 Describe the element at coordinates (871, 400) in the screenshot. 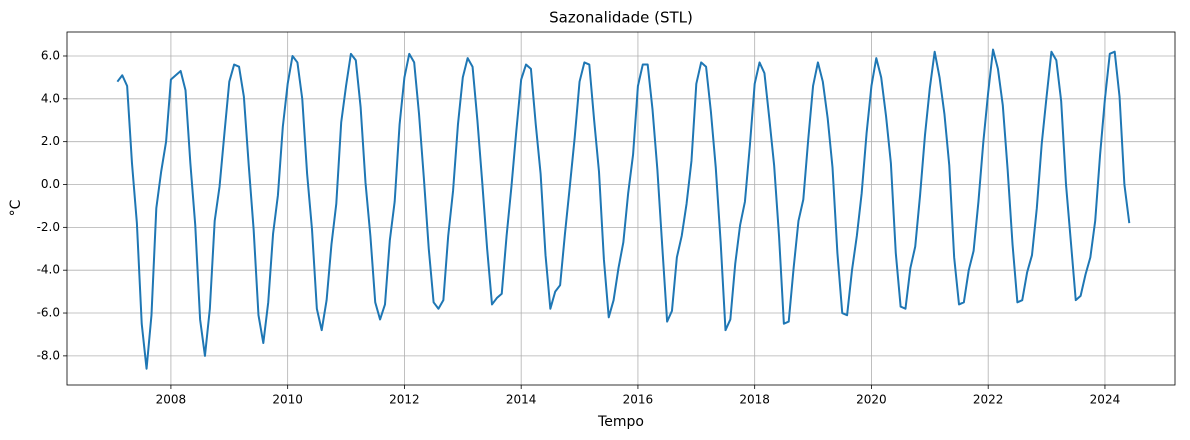

I see `x-tick-label: 2020` at that location.